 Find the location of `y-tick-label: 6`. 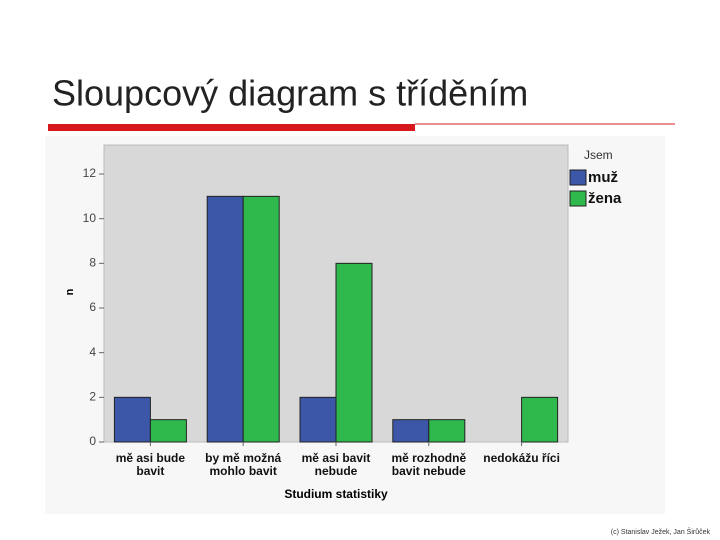

y-tick-label: 6 is located at coordinates (92, 307).